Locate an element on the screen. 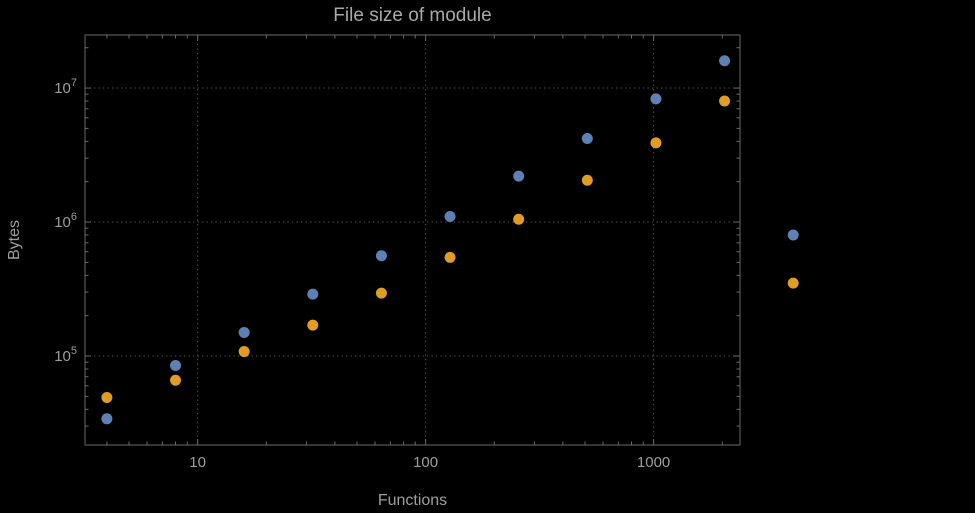  x-tick-label: 100 is located at coordinates (425, 462).